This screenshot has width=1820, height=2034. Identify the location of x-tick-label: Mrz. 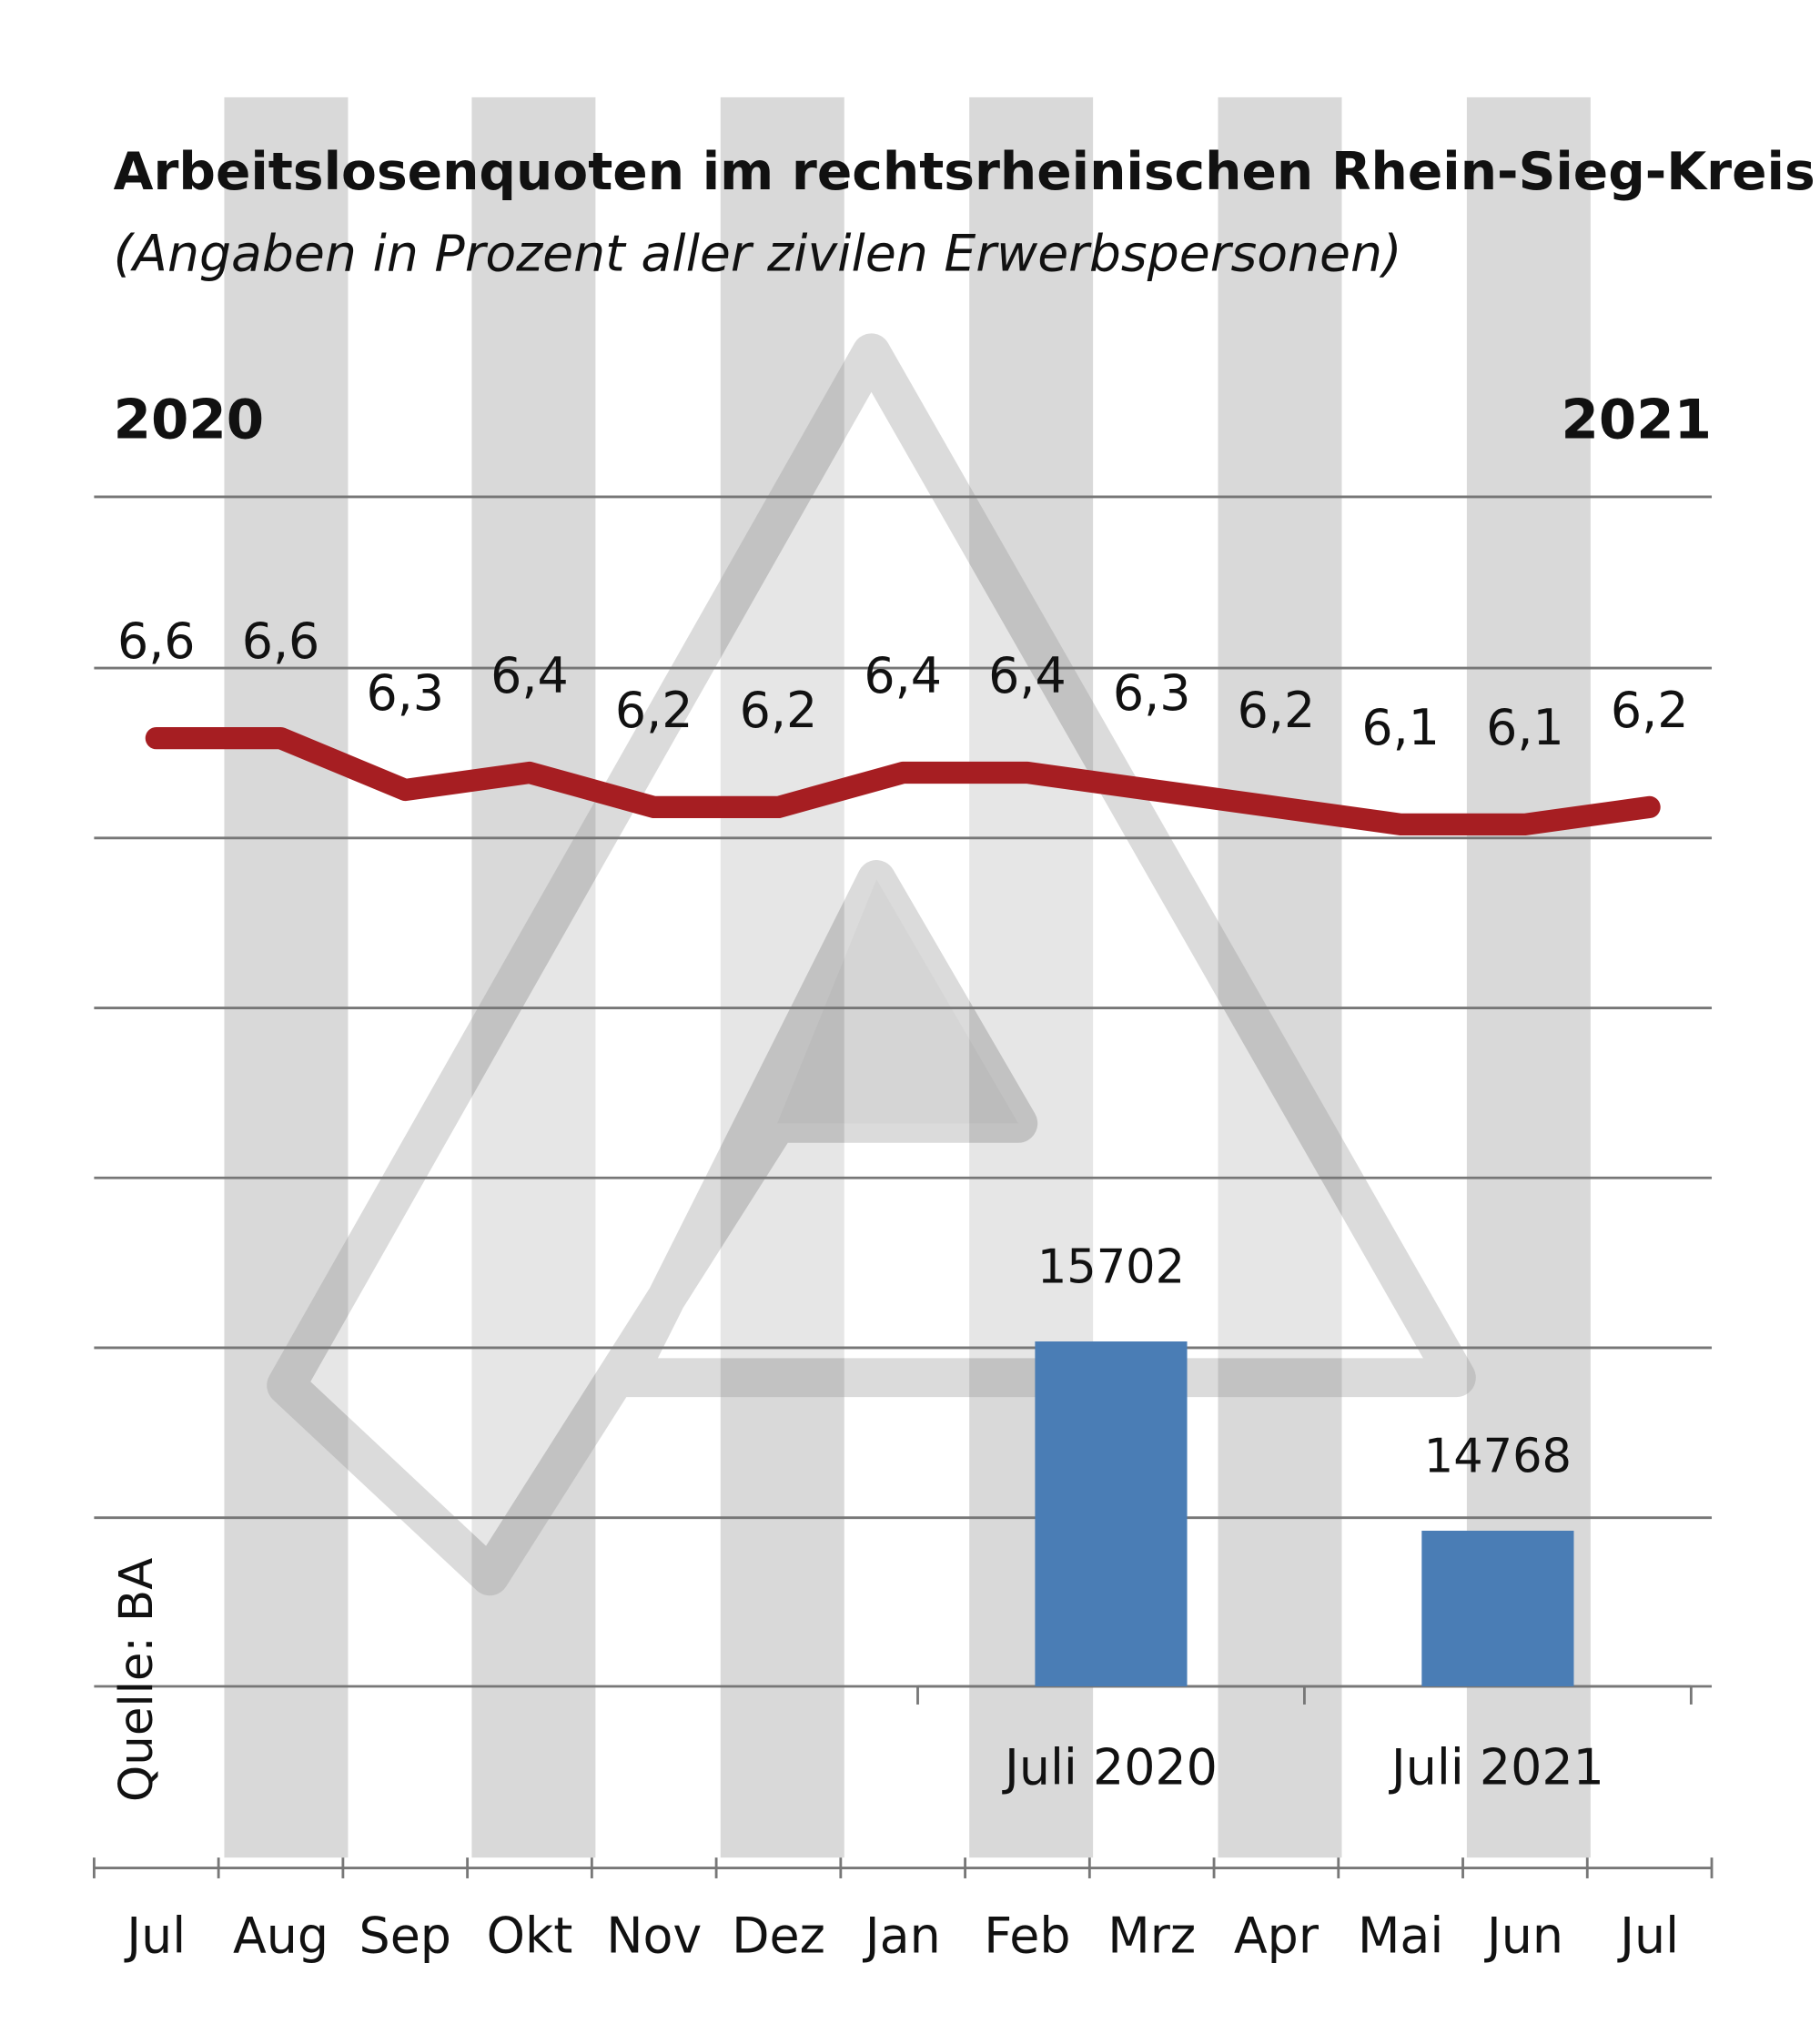
(1152, 1935).